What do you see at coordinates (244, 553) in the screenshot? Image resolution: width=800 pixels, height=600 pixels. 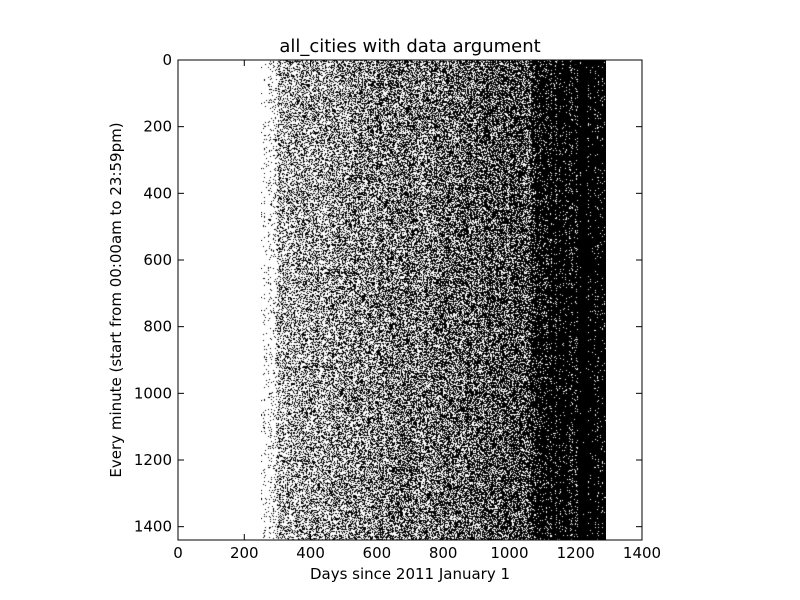 I see `x-tick-label: 200` at bounding box center [244, 553].